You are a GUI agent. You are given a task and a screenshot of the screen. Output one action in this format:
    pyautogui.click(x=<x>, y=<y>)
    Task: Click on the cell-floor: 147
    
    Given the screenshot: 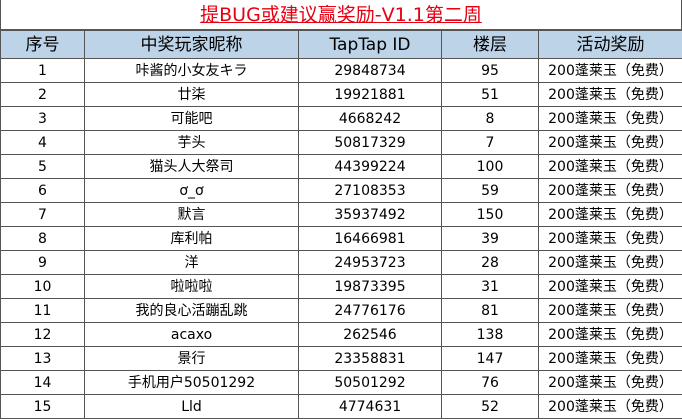 What is the action you would take?
    pyautogui.click(x=490, y=359)
    